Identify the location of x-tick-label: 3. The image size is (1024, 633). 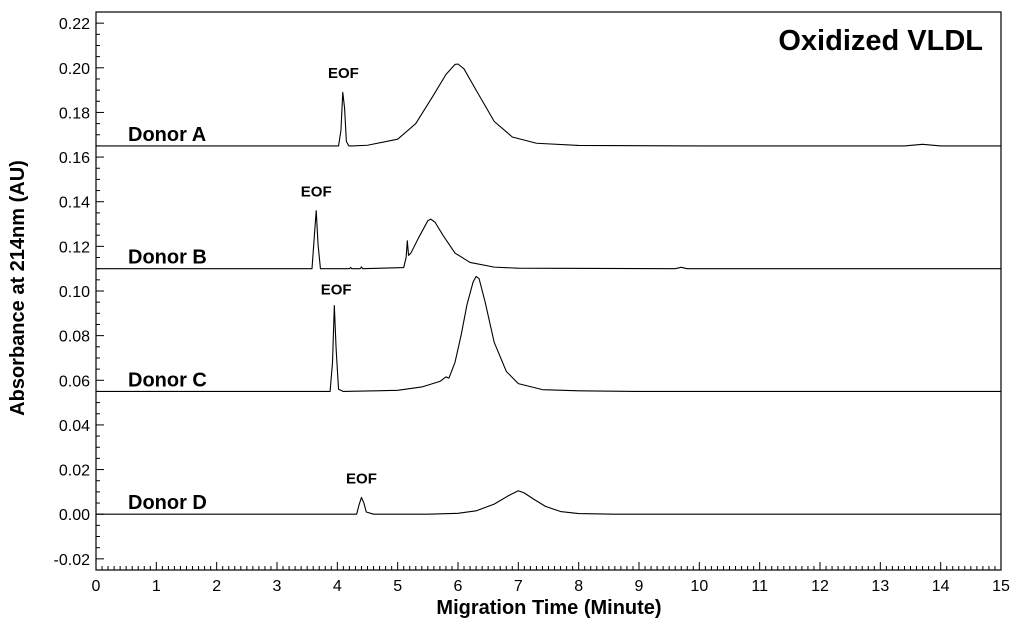
(277, 586).